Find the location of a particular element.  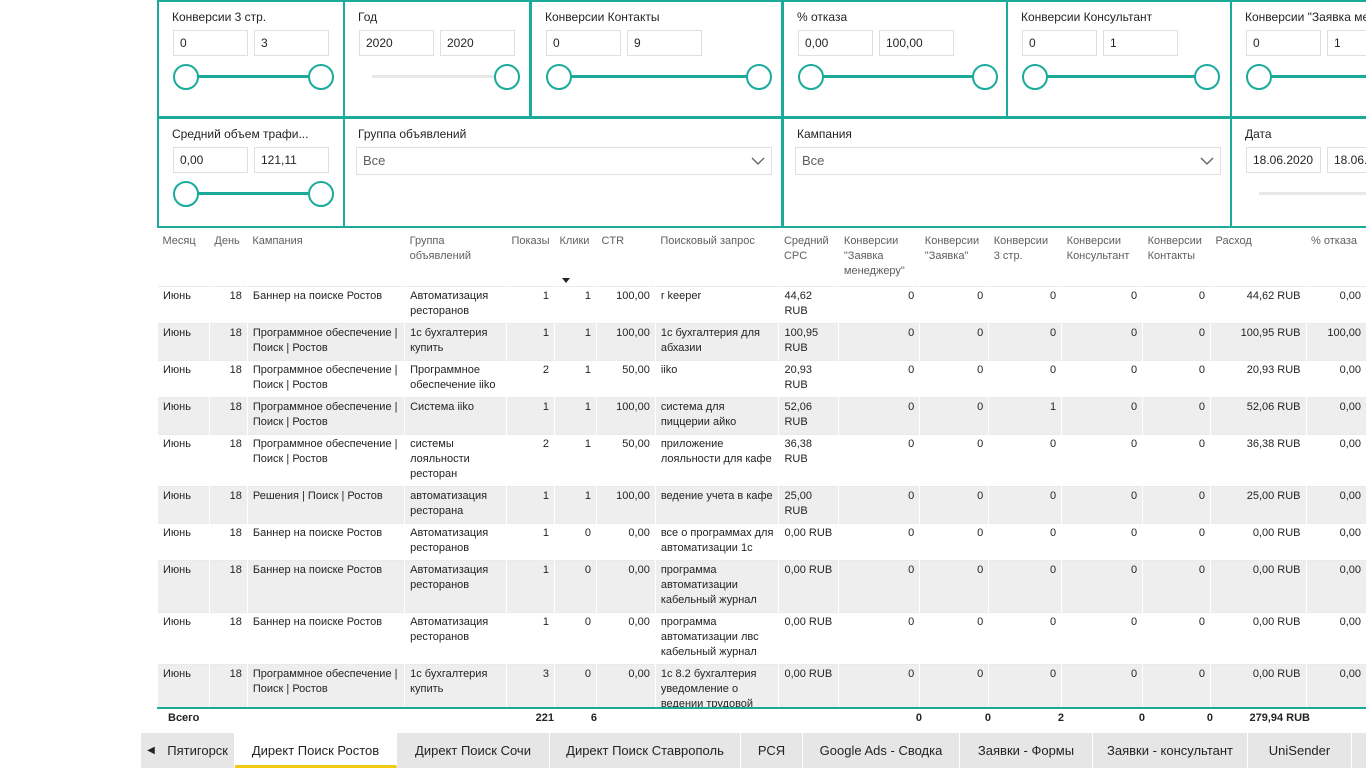

sort-descending-icon is located at coordinates (566, 280).